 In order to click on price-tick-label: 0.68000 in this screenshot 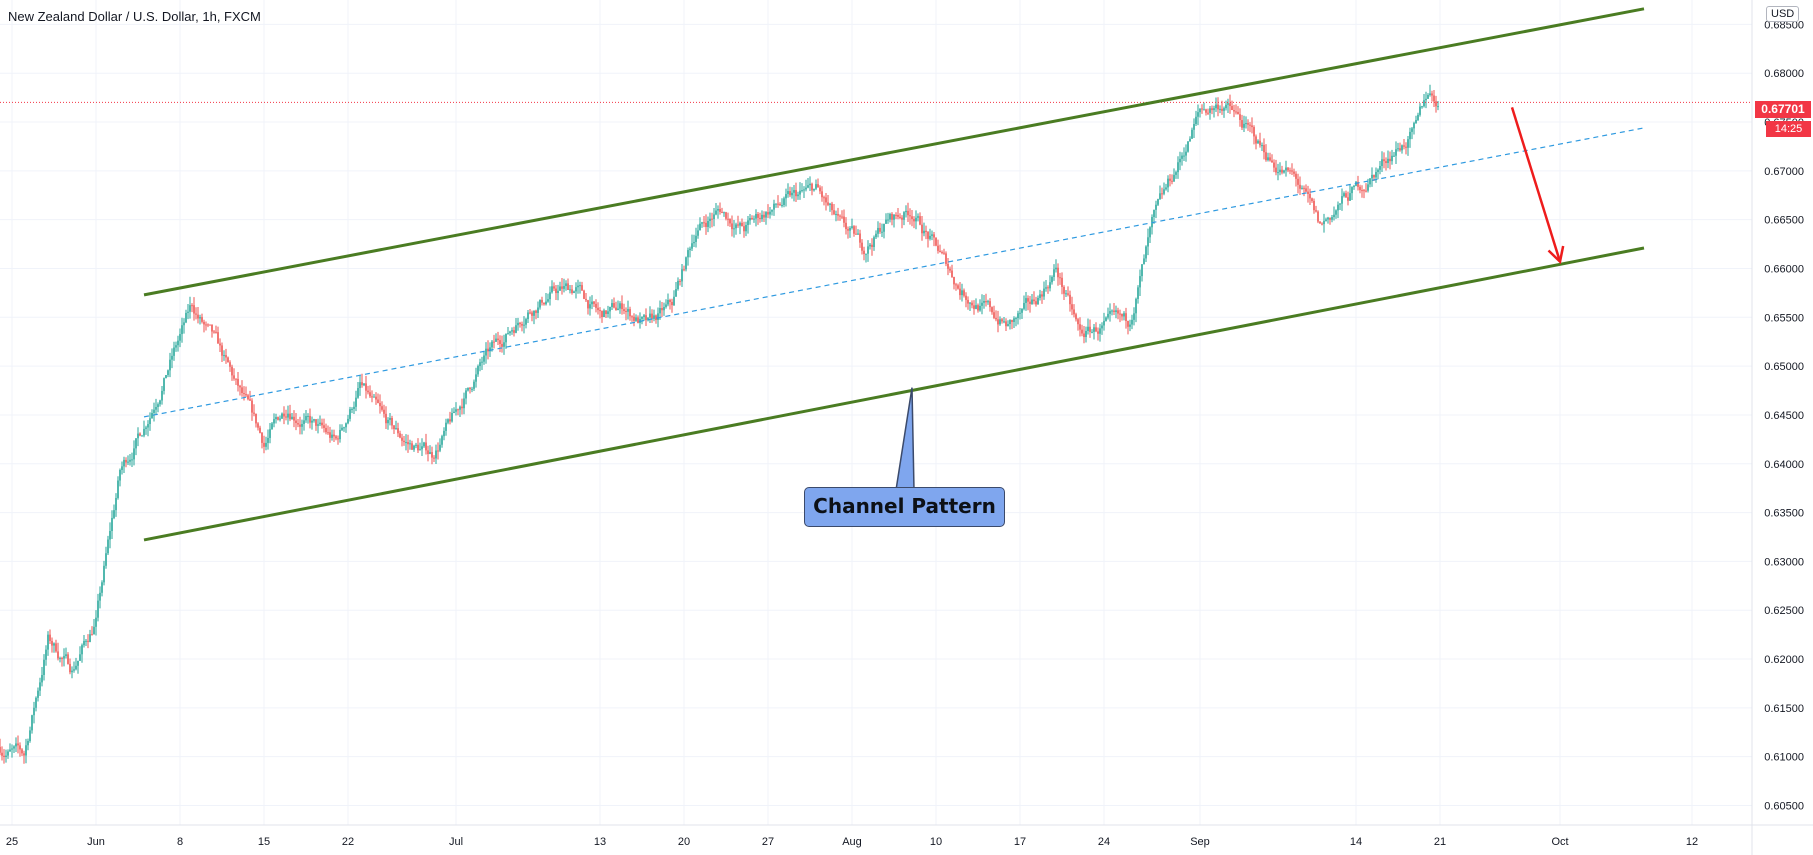, I will do `click(1784, 74)`.